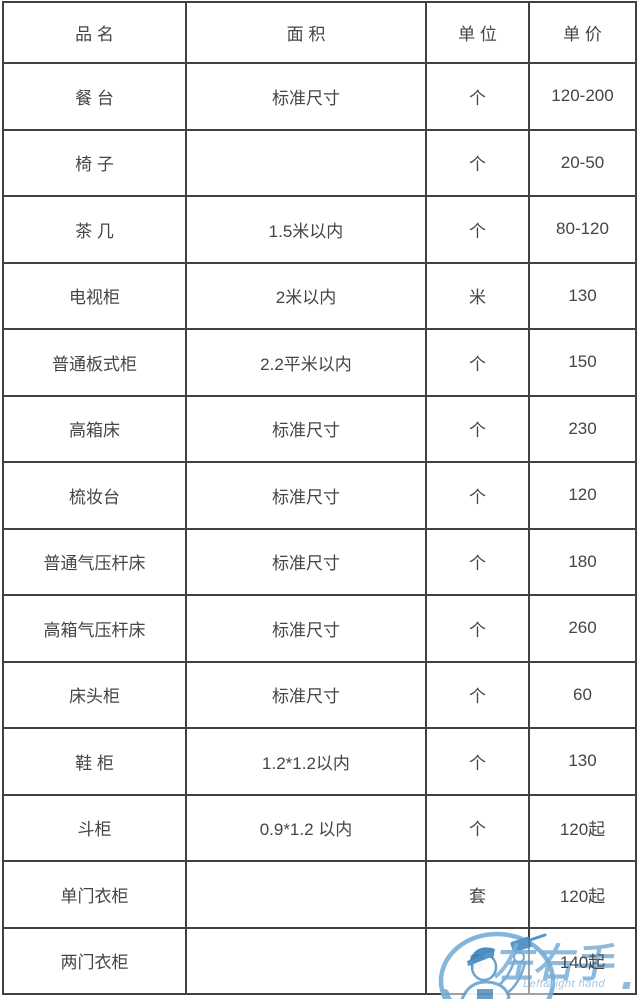 Image resolution: width=640 pixels, height=999 pixels. Describe the element at coordinates (94, 827) in the screenshot. I see `cell-name: 斗柜` at that location.